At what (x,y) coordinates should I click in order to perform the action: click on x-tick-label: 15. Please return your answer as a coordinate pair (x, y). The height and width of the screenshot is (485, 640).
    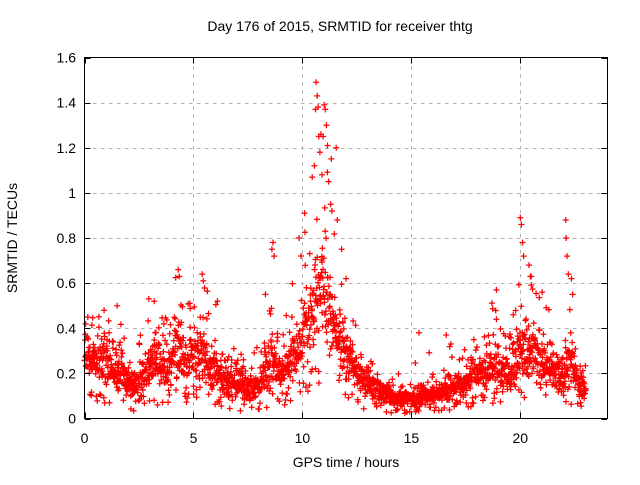
    Looking at the image, I should click on (412, 438).